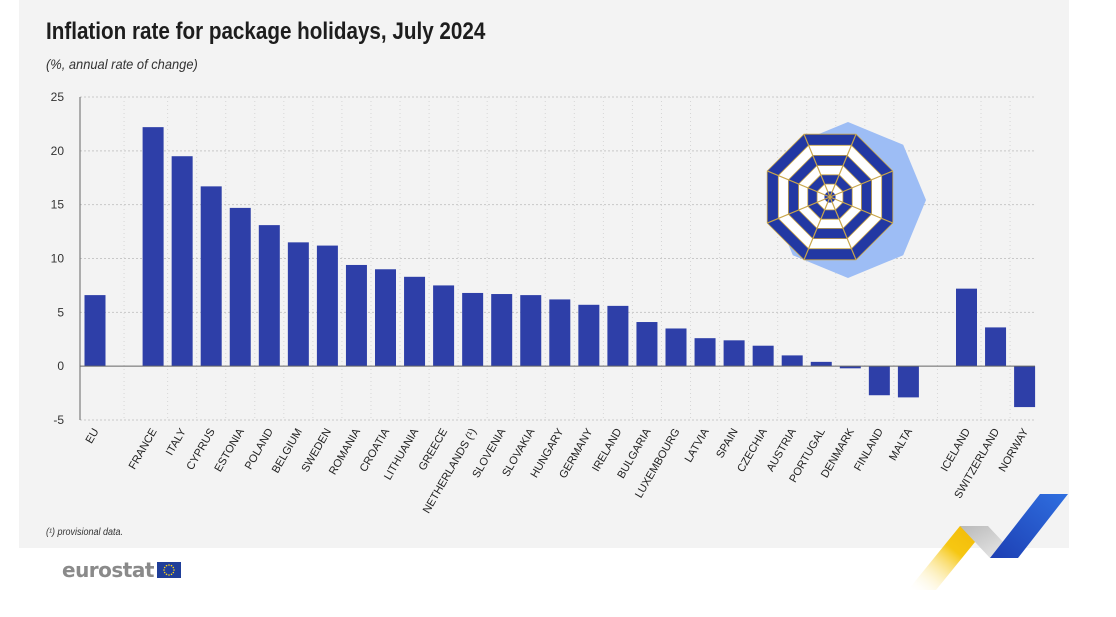 Image resolution: width=1116 pixels, height=617 pixels. Describe the element at coordinates (901, 444) in the screenshot. I see `x-tick-label: MALTA` at that location.